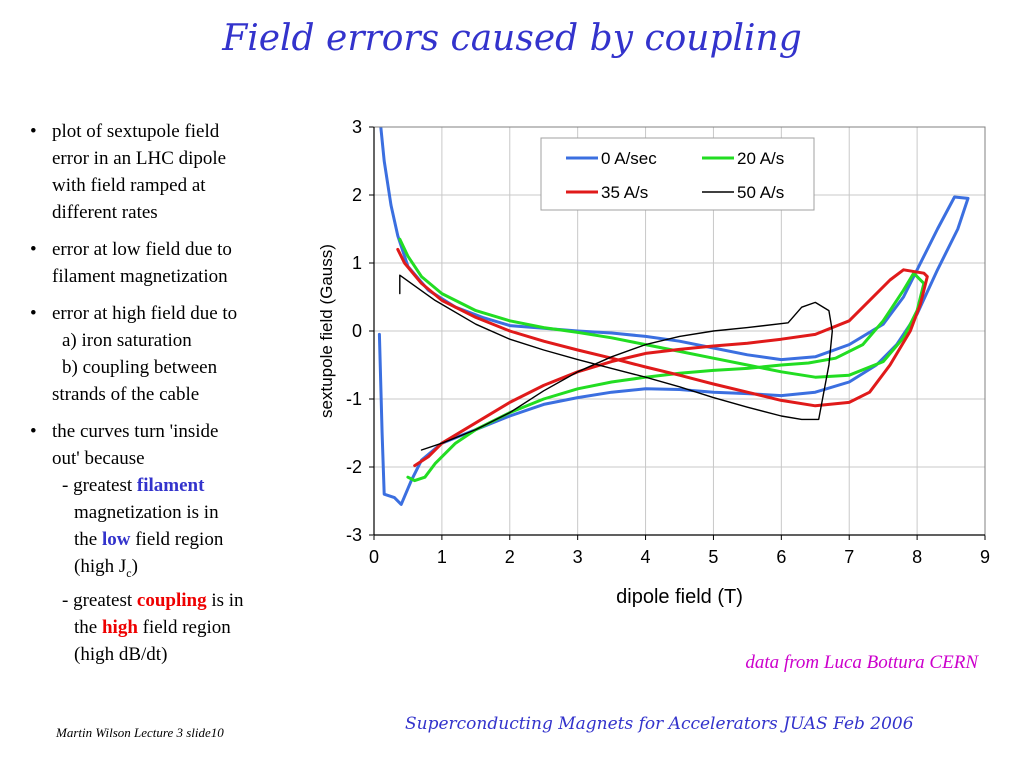 This screenshot has width=1024, height=768. Describe the element at coordinates (105, 212) in the screenshot. I see `bullet-line: different rates` at that location.